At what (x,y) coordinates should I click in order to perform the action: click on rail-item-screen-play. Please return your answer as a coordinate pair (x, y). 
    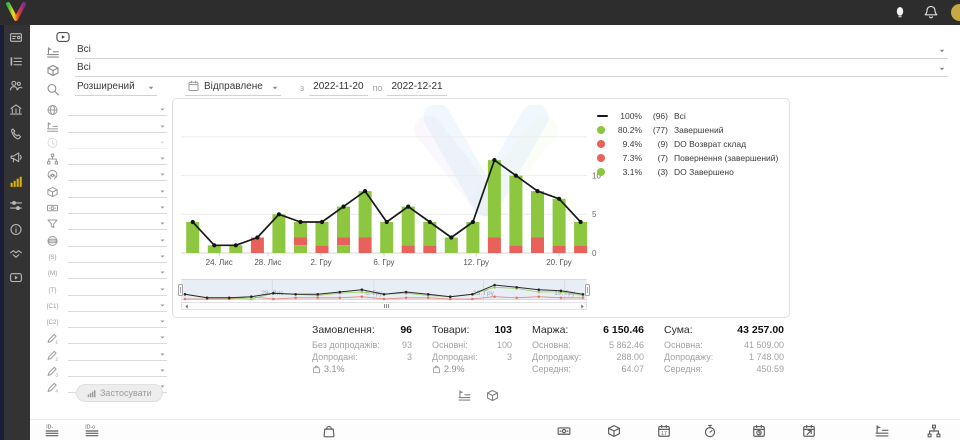
    Looking at the image, I should click on (16, 277).